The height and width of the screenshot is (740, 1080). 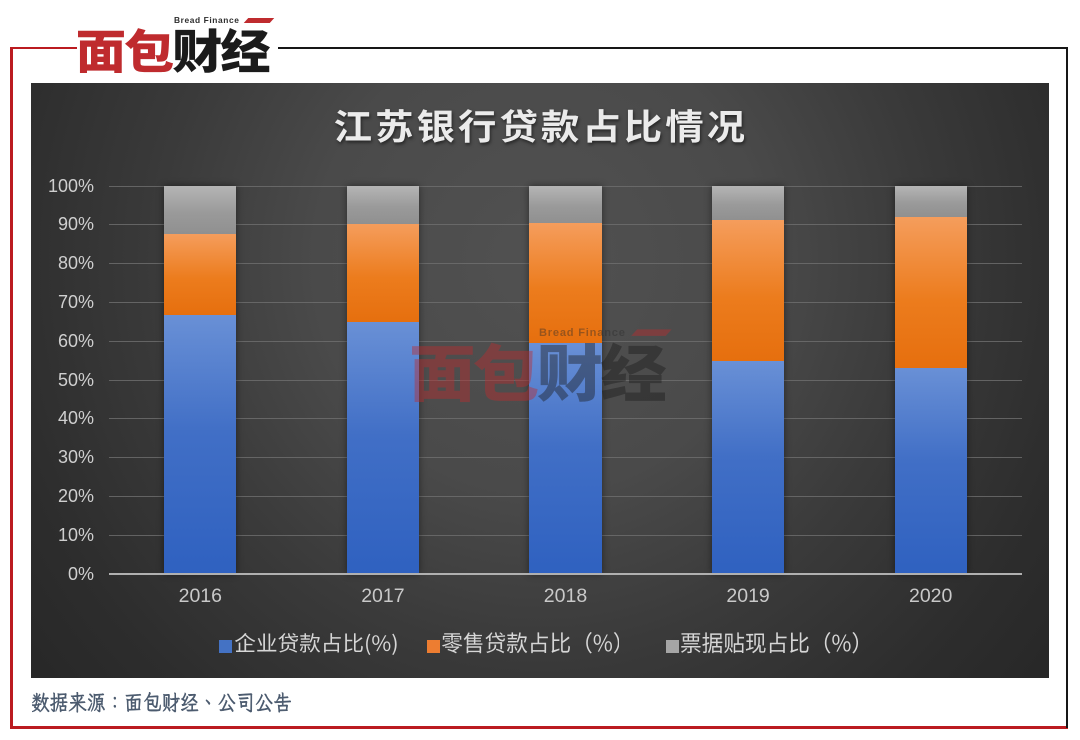 What do you see at coordinates (316, 643) in the screenshot?
I see `legend-label-corporate-loans` at bounding box center [316, 643].